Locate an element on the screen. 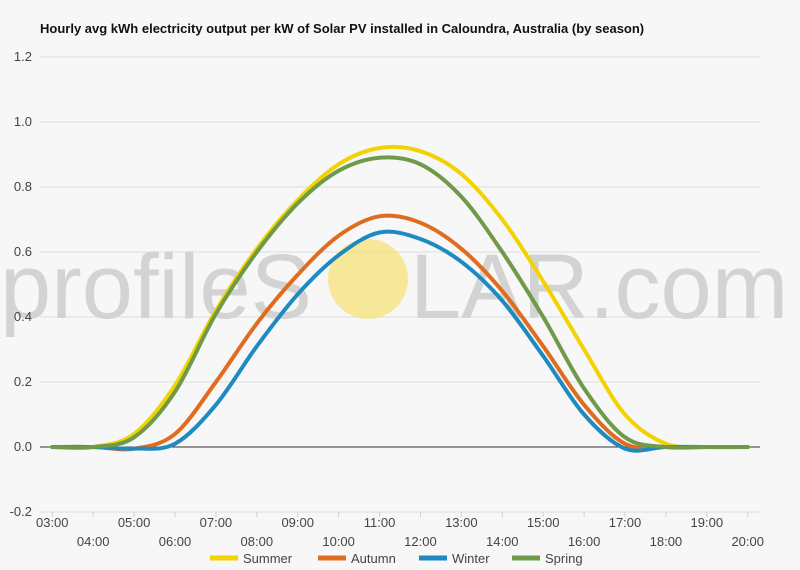  x-tick-label: 11:00 is located at coordinates (380, 522).